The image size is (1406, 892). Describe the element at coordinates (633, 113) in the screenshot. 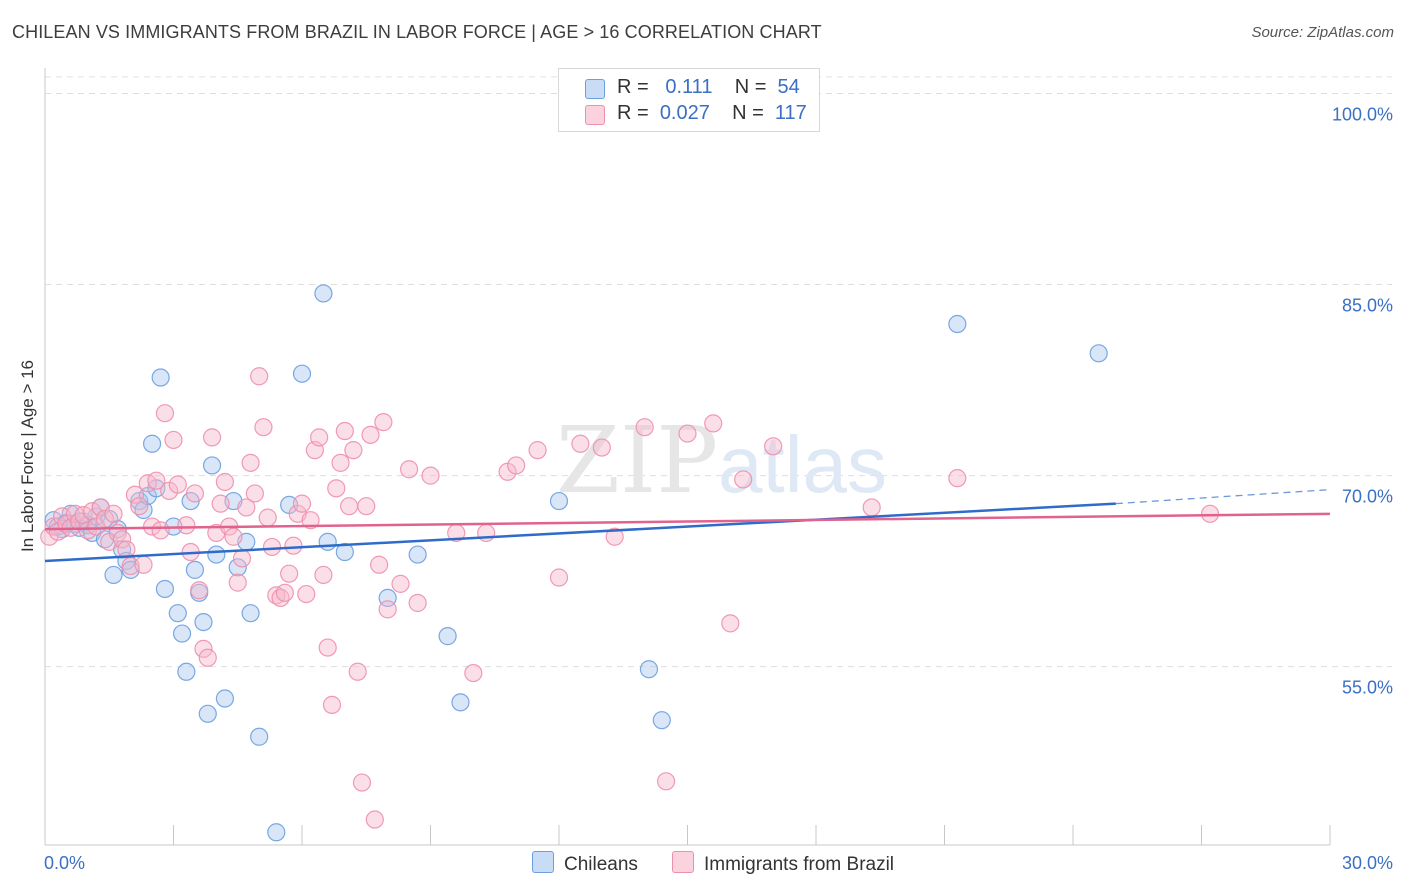

I see `legend-r-label: R =` at that location.